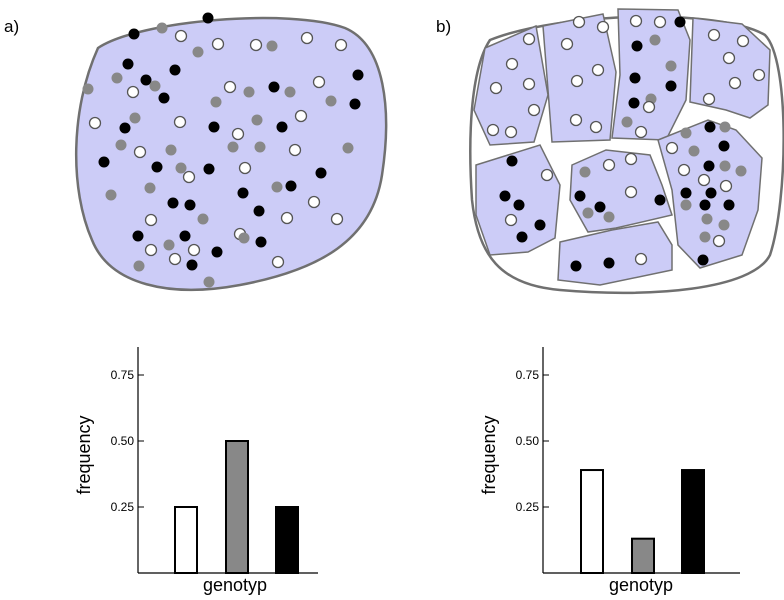 The image size is (784, 600). I want to click on y-tick-label: 0.25, so click(123, 507).